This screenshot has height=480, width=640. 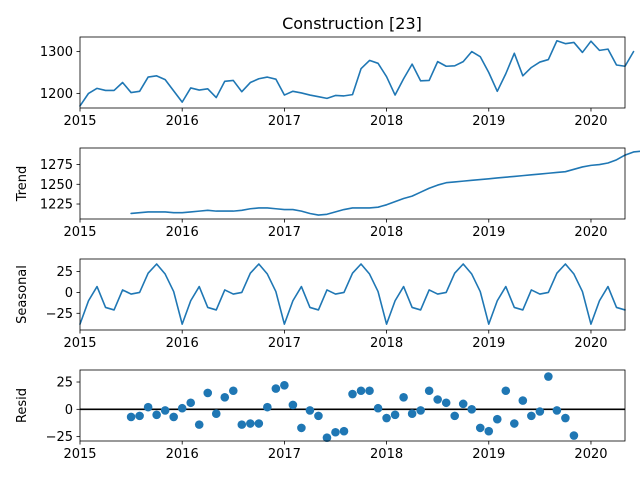 I want to click on observed-axes-frame, so click(x=352, y=72).